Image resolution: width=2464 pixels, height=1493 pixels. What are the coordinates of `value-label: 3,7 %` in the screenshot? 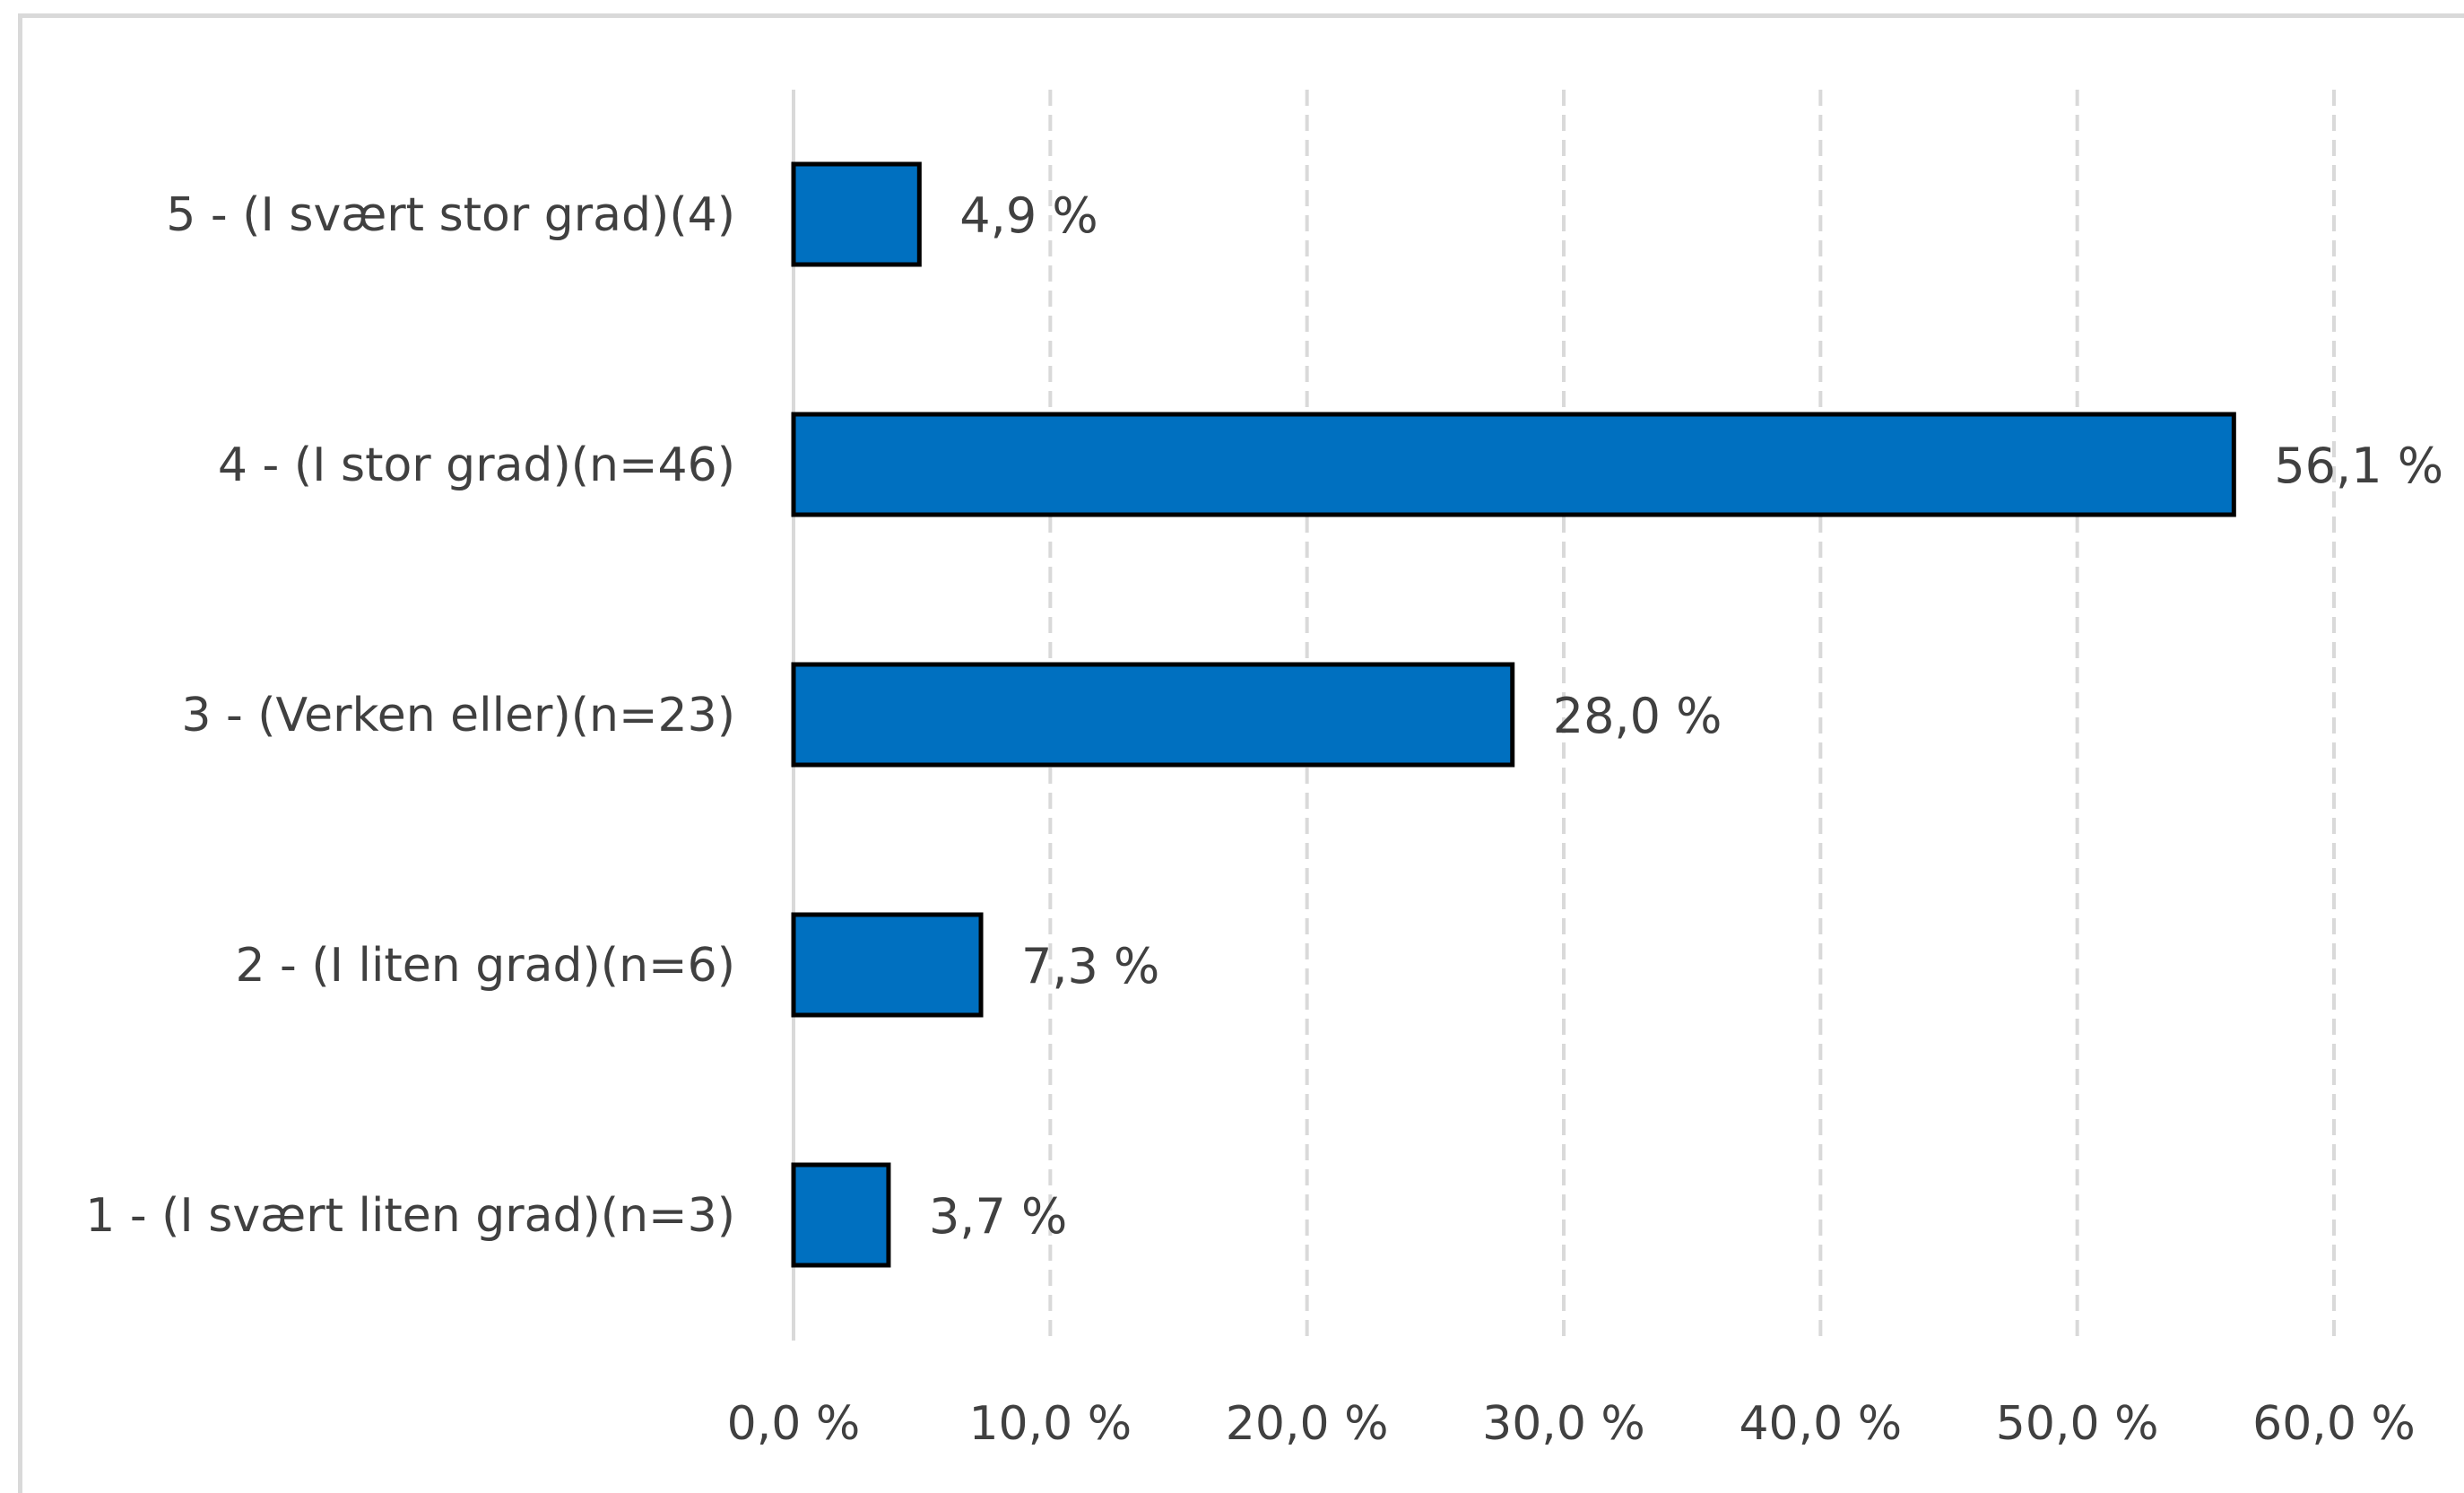 It's located at (998, 1217).